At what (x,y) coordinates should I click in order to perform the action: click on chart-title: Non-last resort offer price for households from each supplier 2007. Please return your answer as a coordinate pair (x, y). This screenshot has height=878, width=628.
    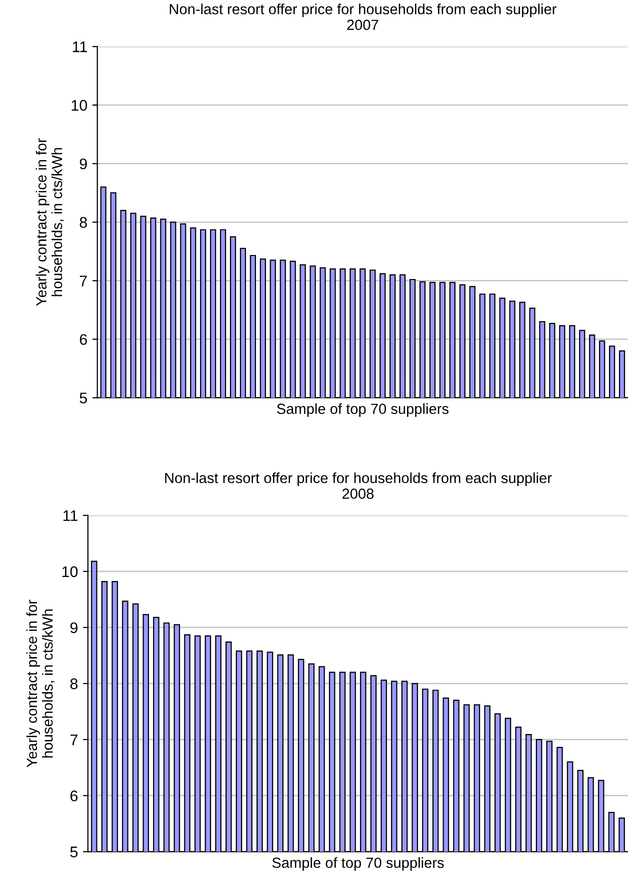
    Looking at the image, I should click on (363, 17).